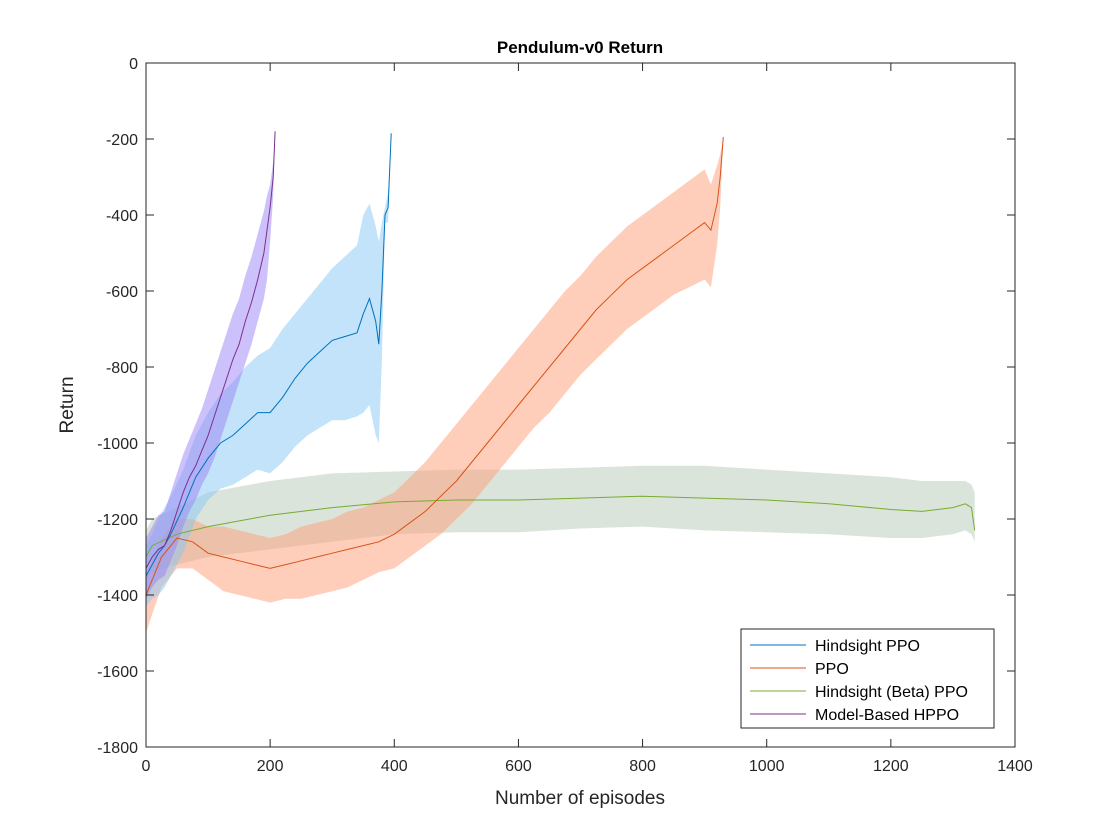 Image resolution: width=1120 pixels, height=840 pixels. What do you see at coordinates (270, 766) in the screenshot?
I see `x-tick-label: 200` at bounding box center [270, 766].